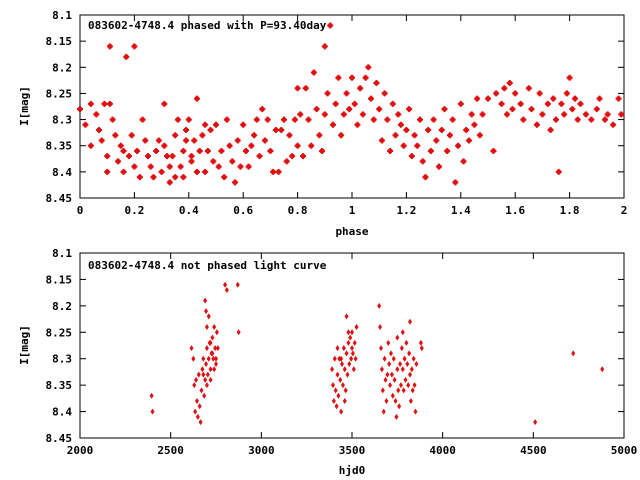  Describe the element at coordinates (62, 359) in the screenshot. I see `y-tick-label: 8.3` at that location.